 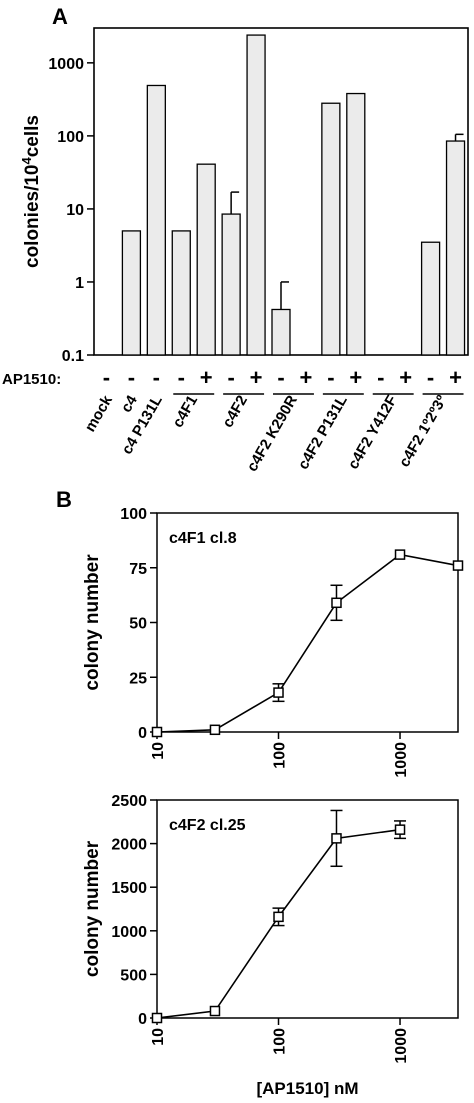 I want to click on y-tick-label: 1, so click(x=79, y=283).